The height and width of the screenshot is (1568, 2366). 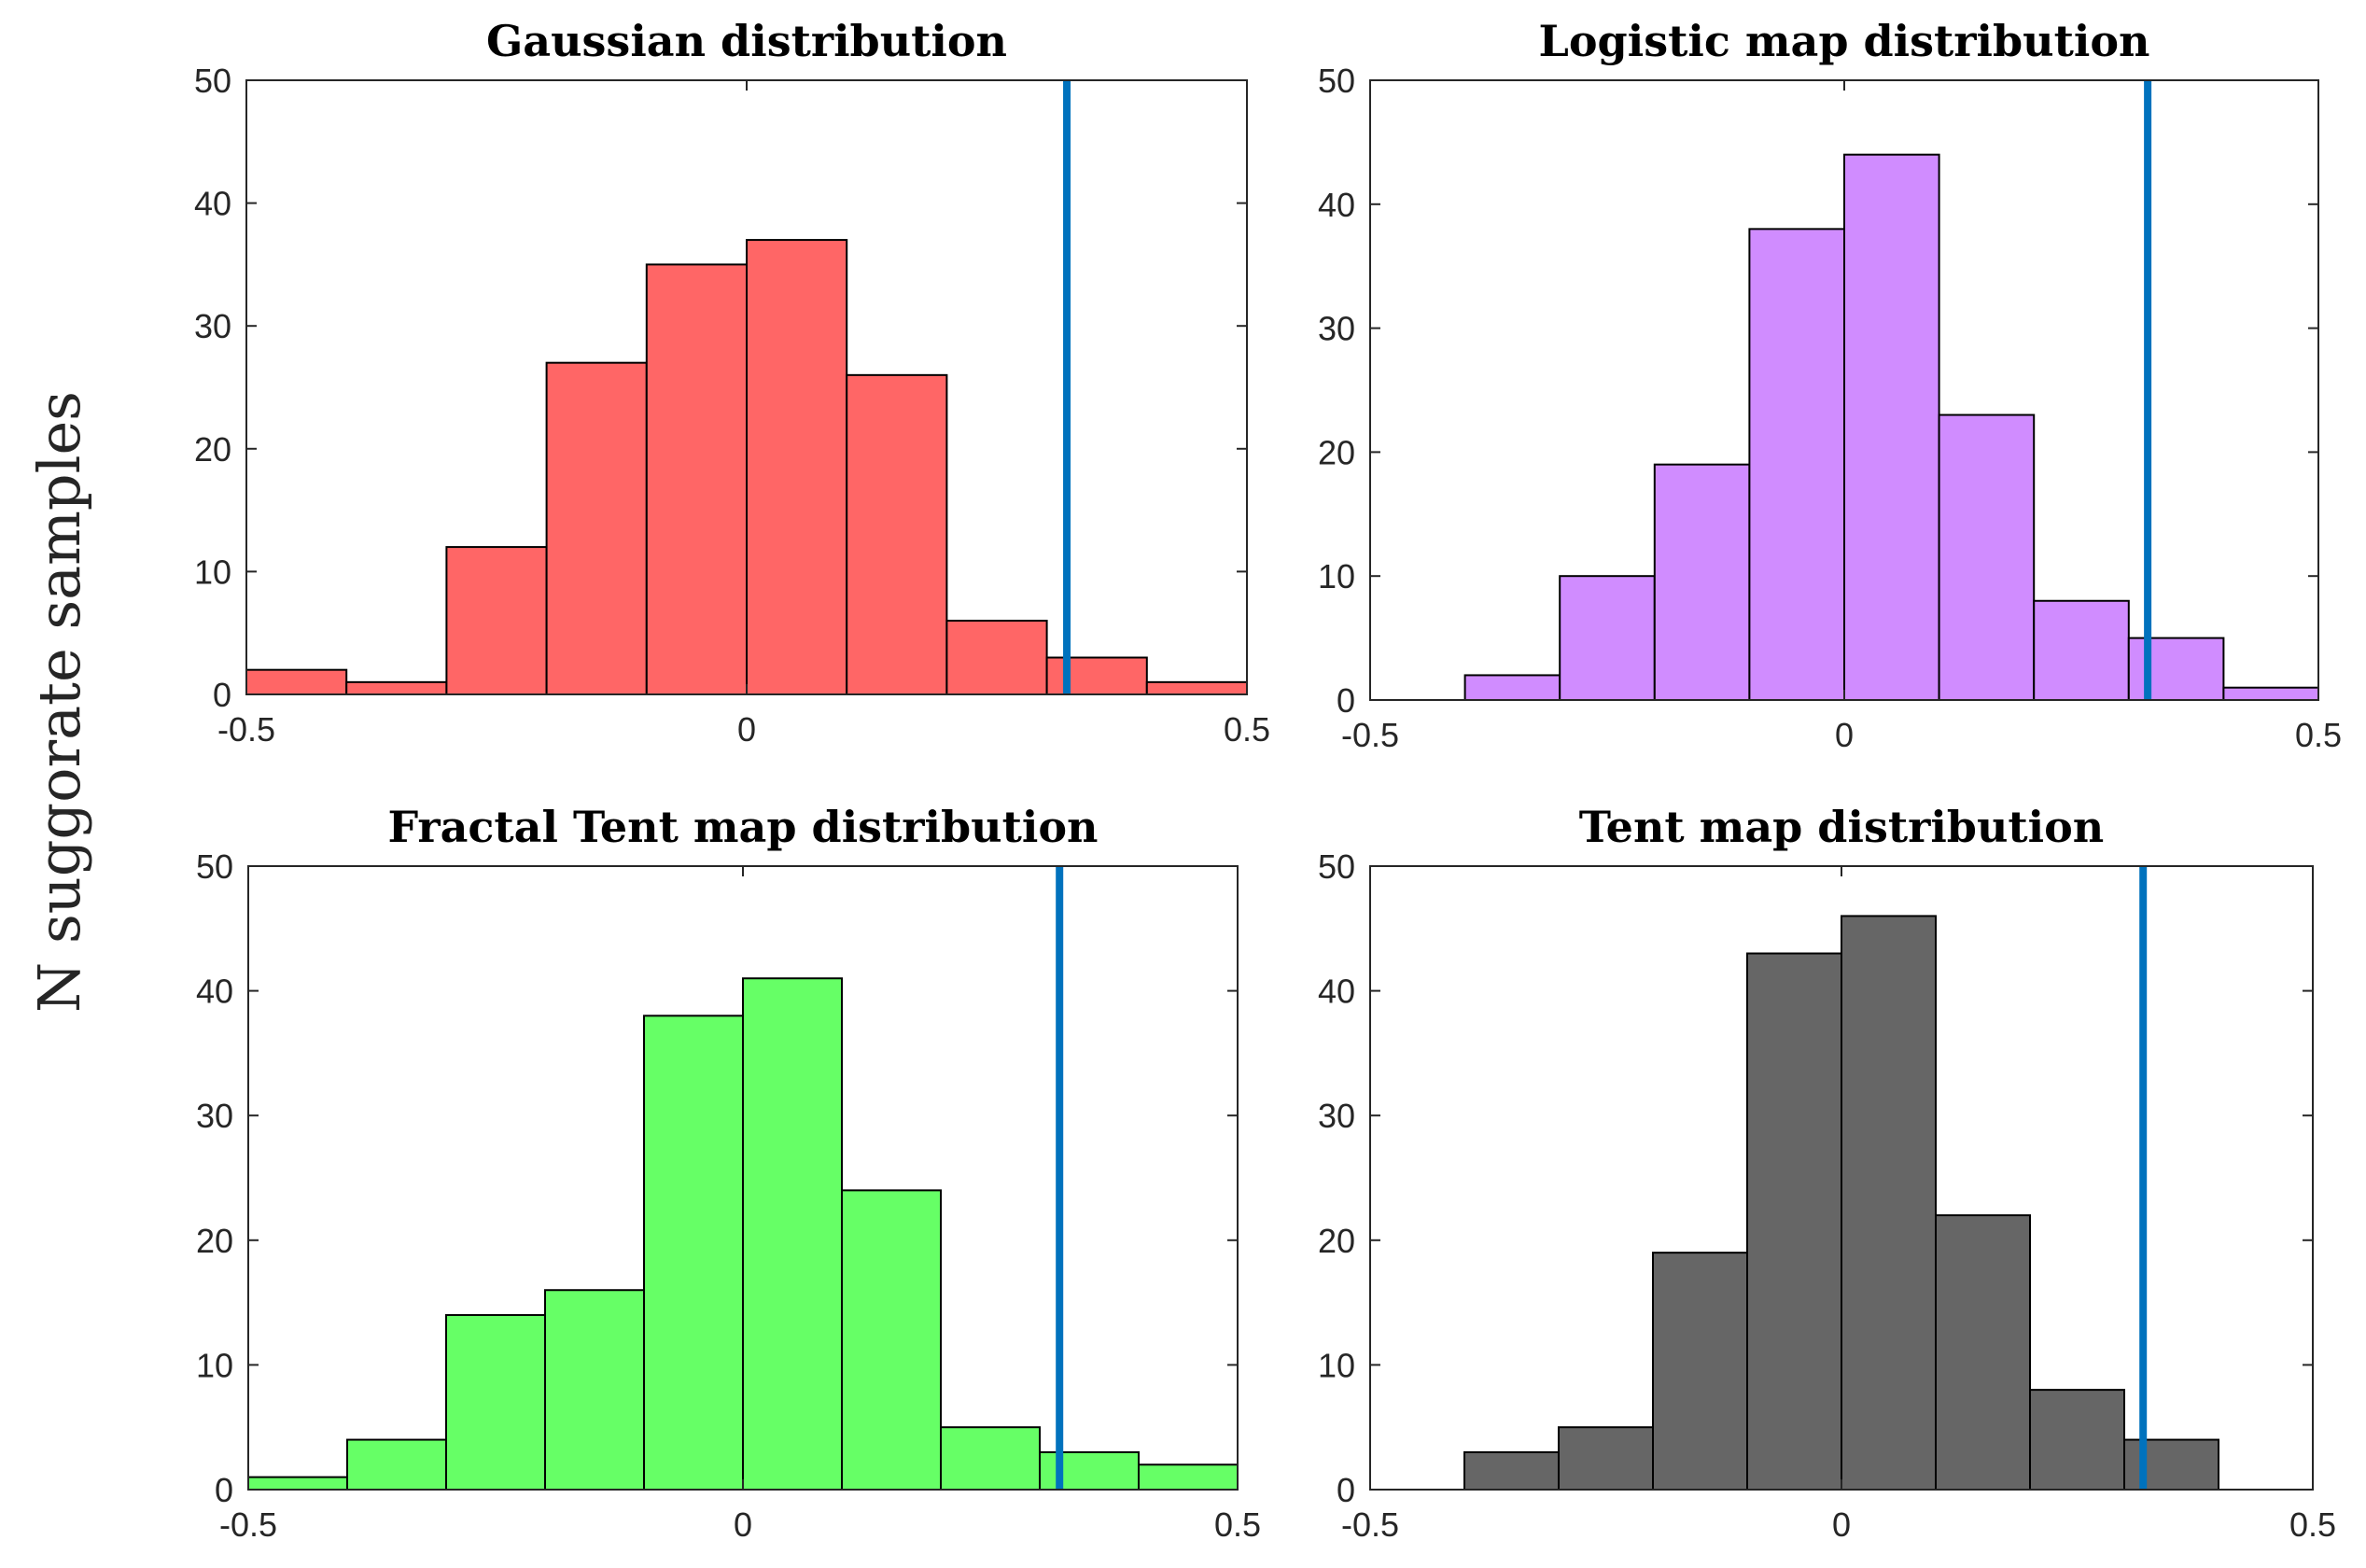 I want to click on y-tick-label-tent-5: 50, so click(x=1336, y=866).